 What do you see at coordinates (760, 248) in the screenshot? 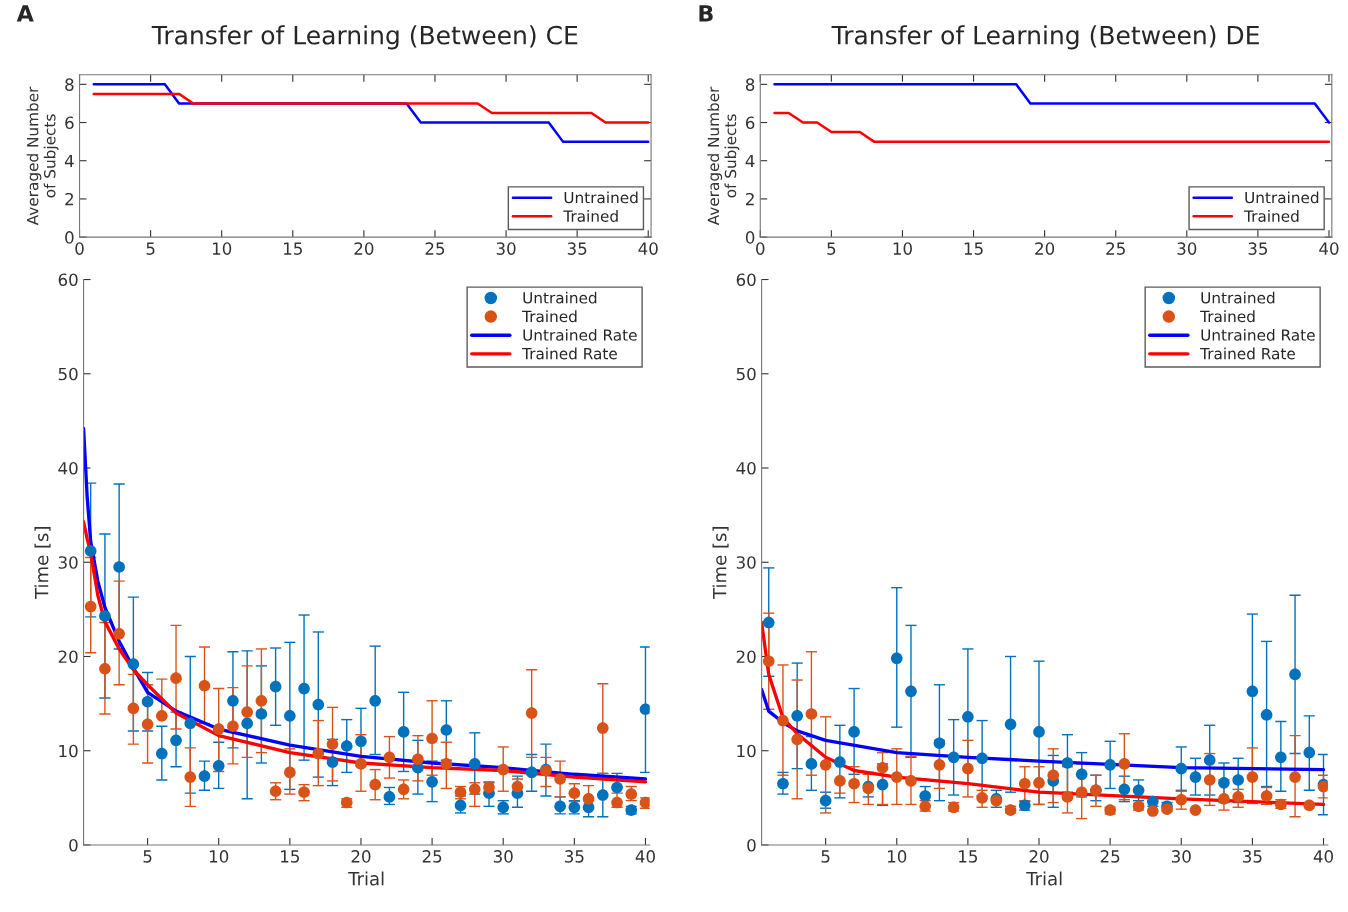
I see `x-tick-label: 0` at bounding box center [760, 248].